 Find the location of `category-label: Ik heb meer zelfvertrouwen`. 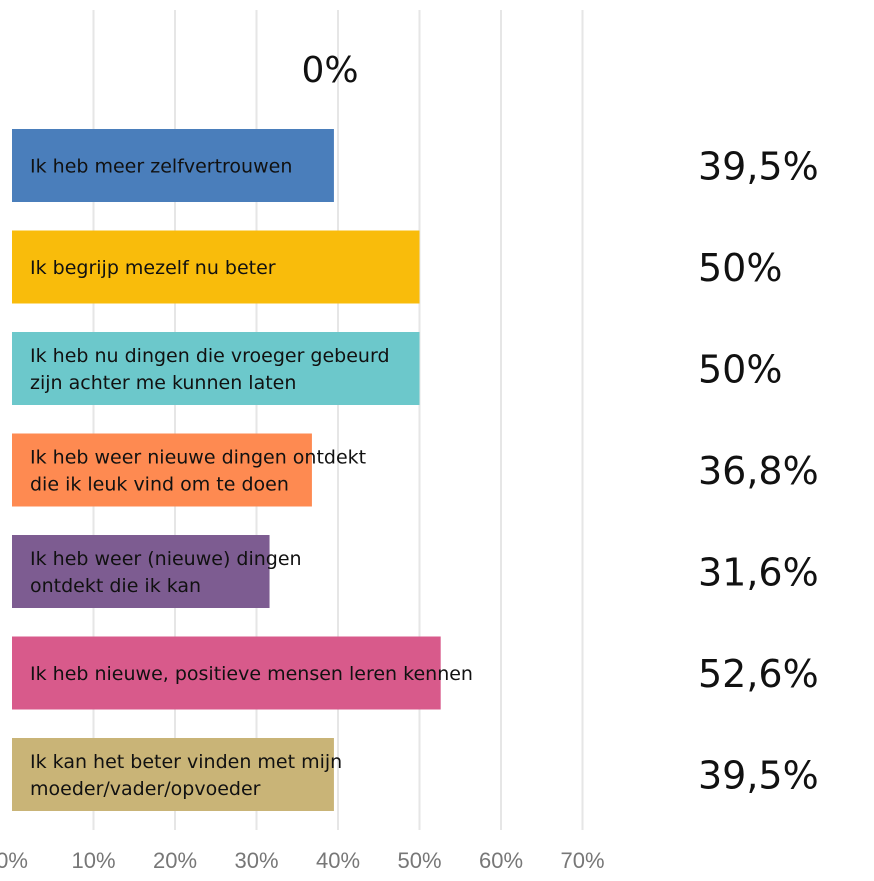

category-label: Ik heb meer zelfvertrouwen is located at coordinates (161, 167).